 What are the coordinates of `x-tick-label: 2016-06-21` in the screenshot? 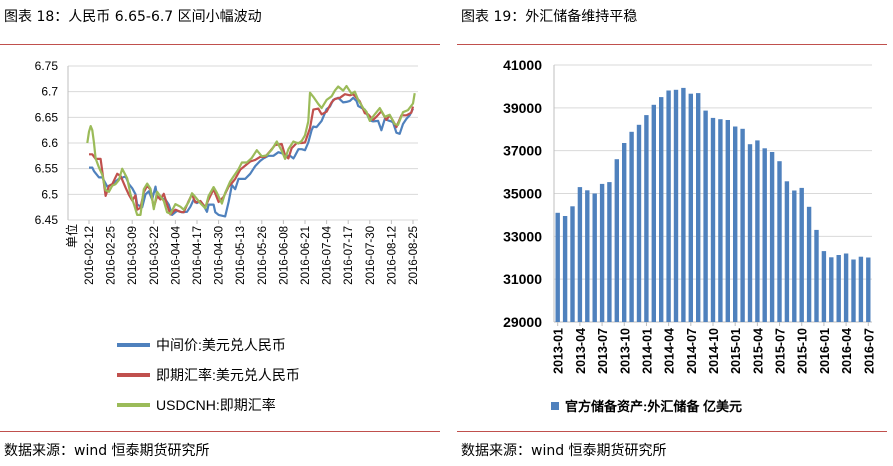 It's located at (306, 255).